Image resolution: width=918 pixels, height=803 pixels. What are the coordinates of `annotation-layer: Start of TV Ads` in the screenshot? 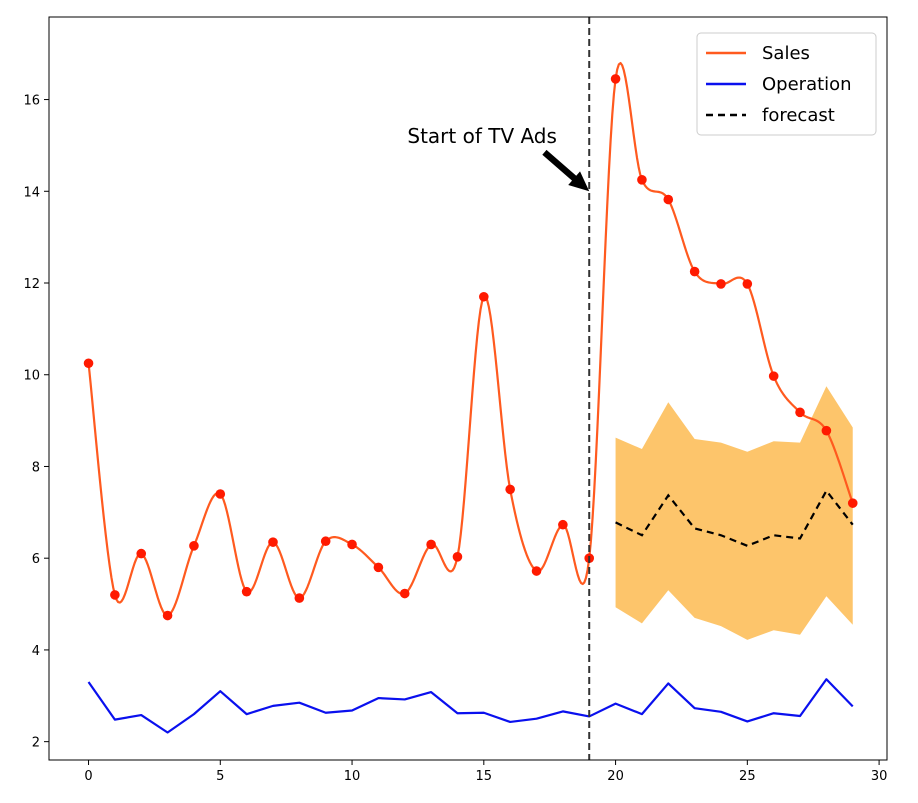 It's located at (498, 158).